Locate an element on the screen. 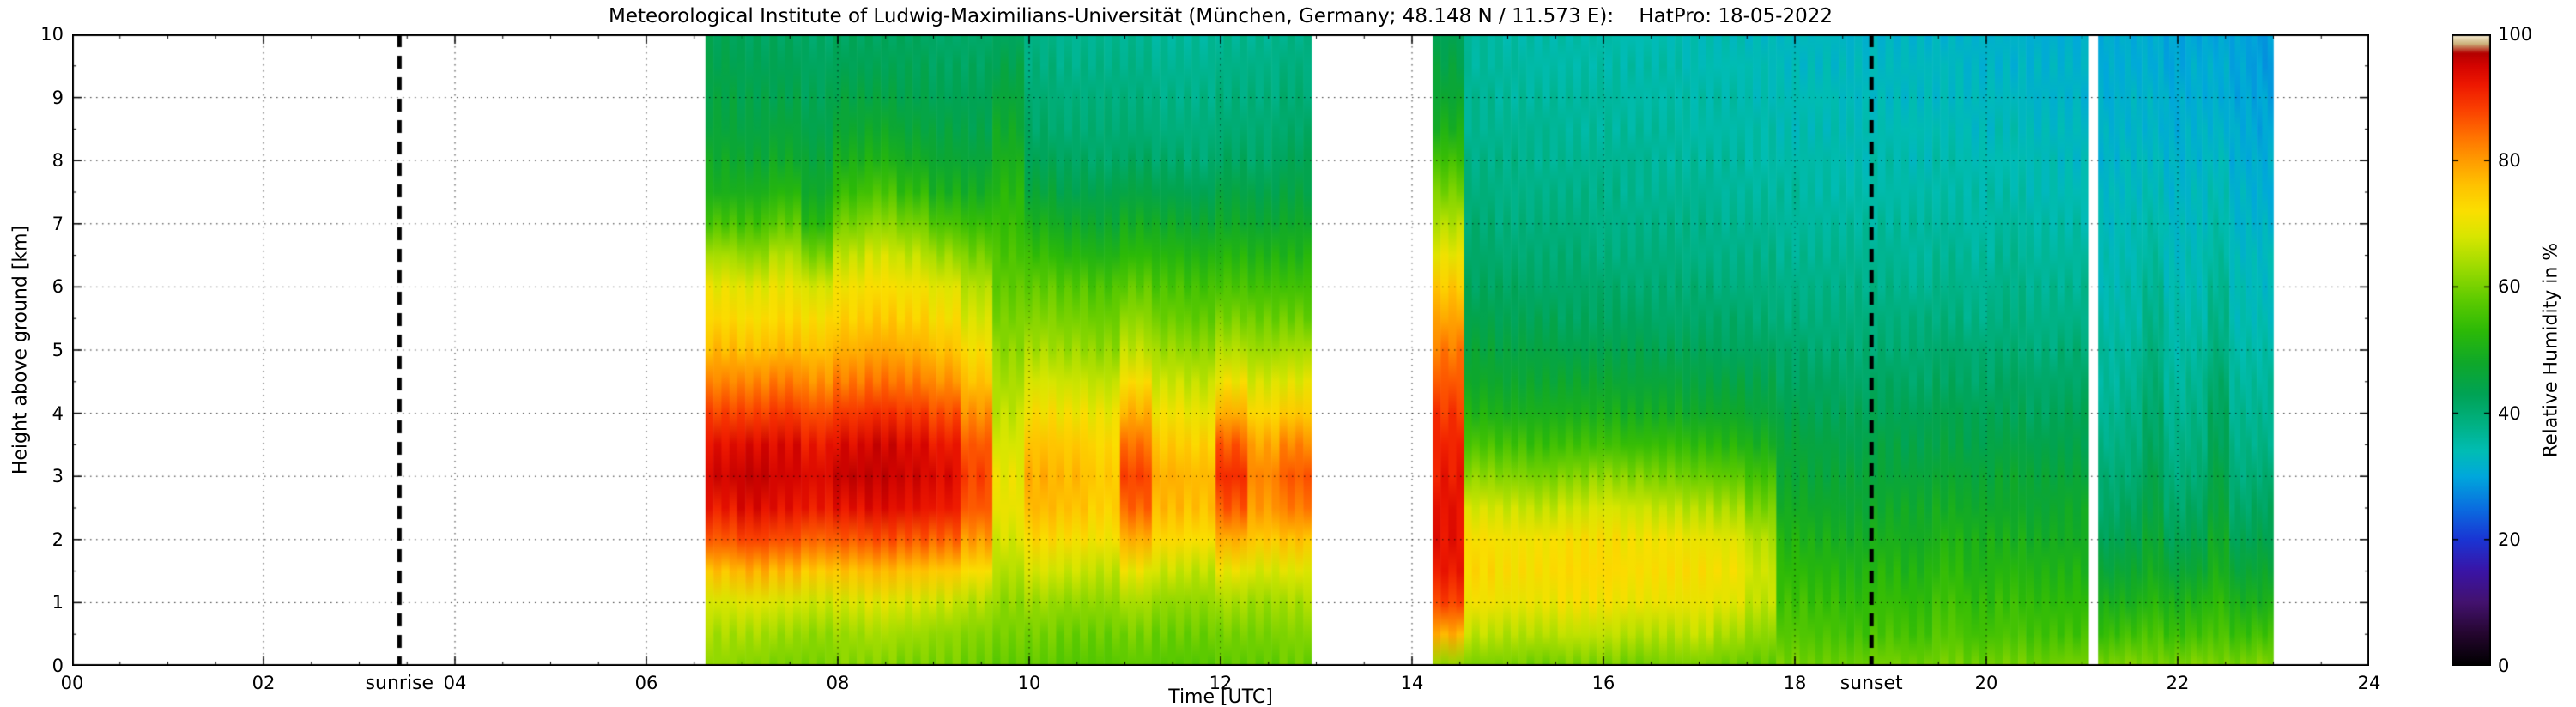  y-tick-label-6: 6 is located at coordinates (58, 287).